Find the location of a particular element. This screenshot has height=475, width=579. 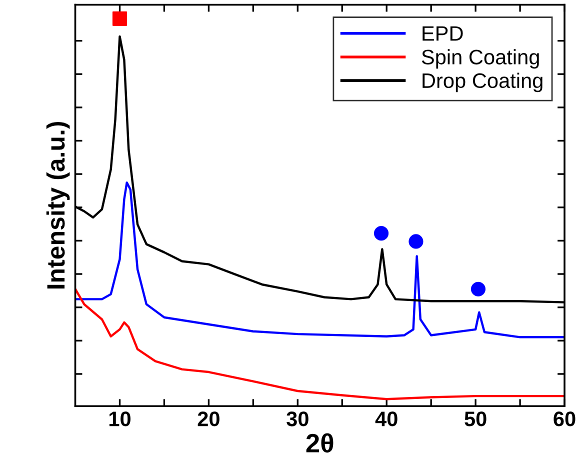

x-tick-label: 50 is located at coordinates (475, 419).